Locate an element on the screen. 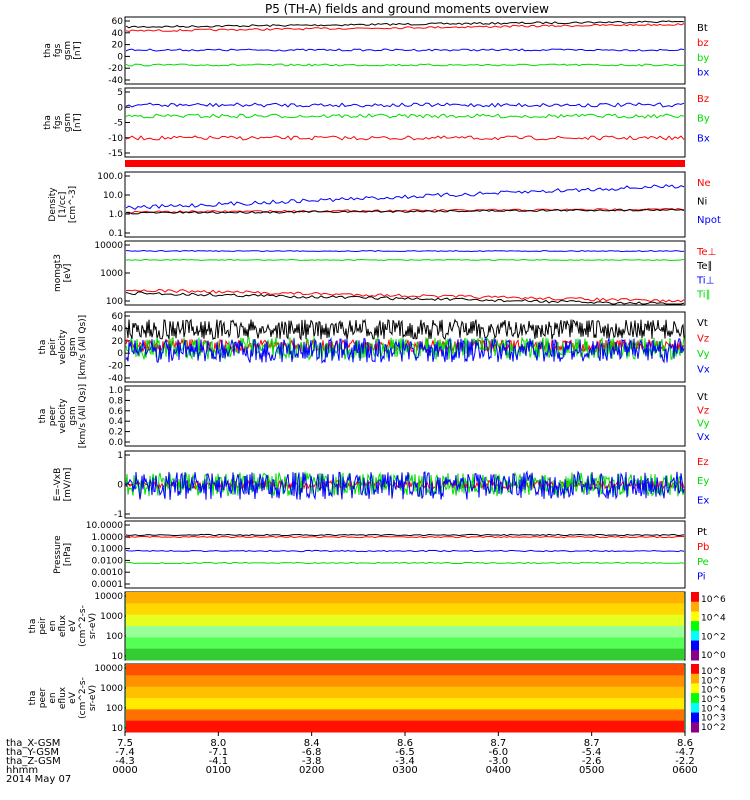  x-tick-label: 8.6 is located at coordinates (685, 743).